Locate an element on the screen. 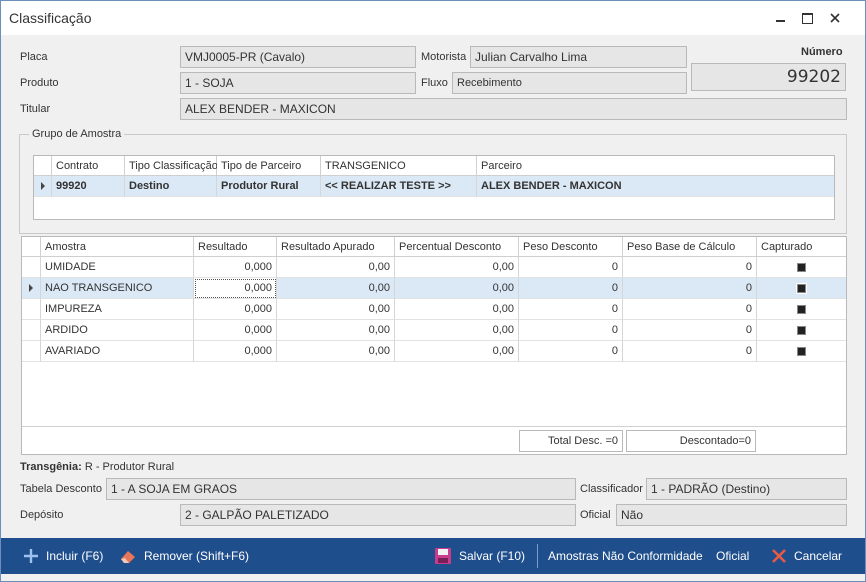 The width and height of the screenshot is (866, 582). deposito-label: Depósito is located at coordinates (42, 515).